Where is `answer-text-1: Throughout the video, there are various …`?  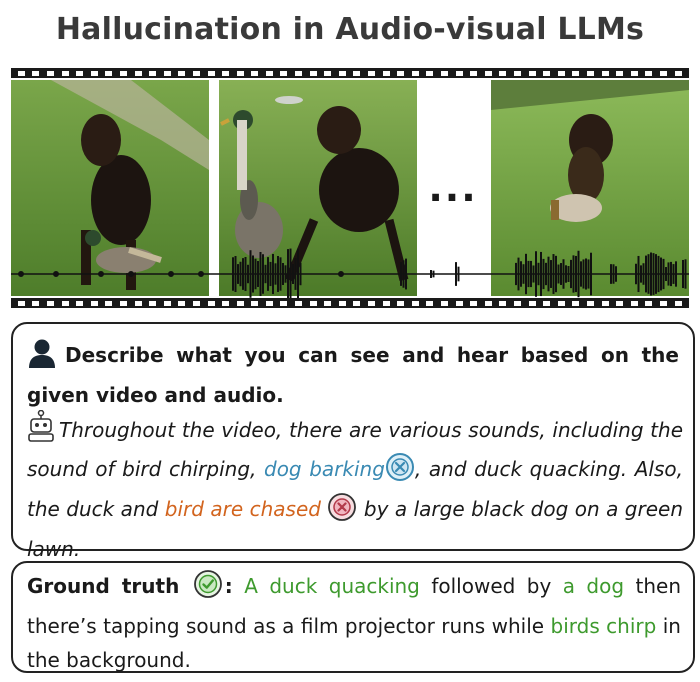 answer-text-1: Throughout the video, there are various … is located at coordinates (355, 449).